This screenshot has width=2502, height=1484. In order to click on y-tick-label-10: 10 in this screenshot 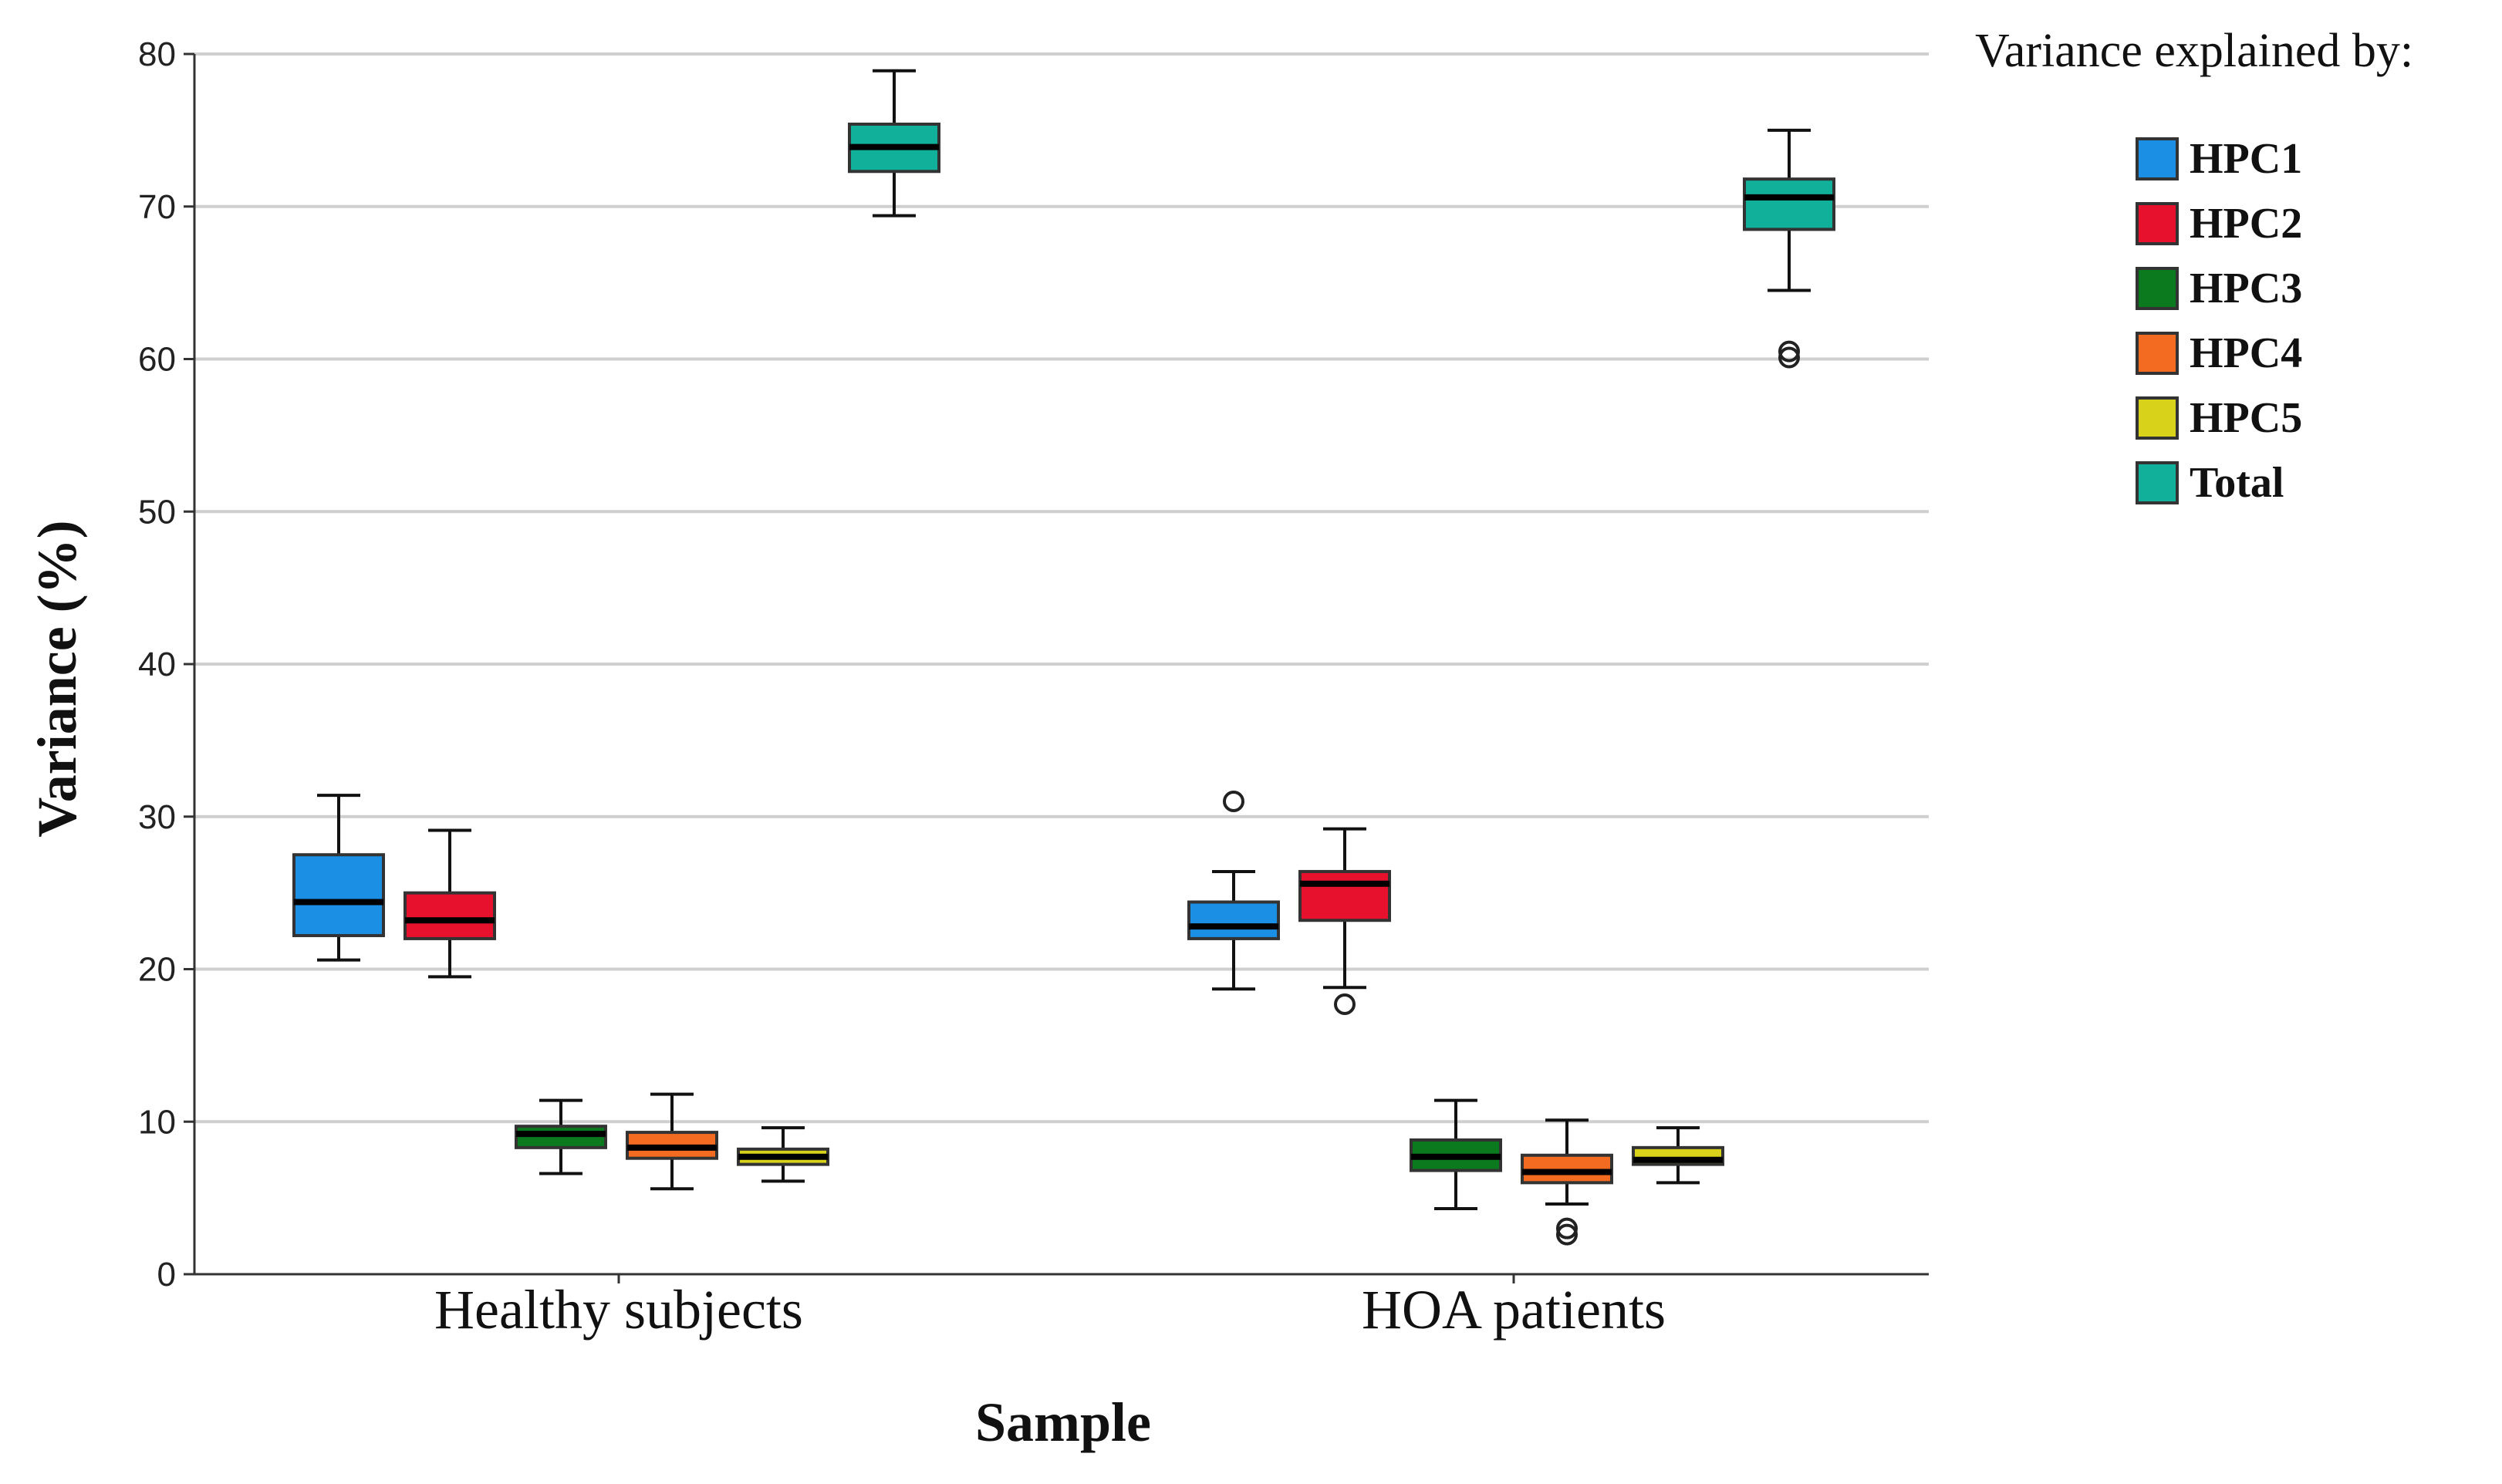, I will do `click(157, 1122)`.